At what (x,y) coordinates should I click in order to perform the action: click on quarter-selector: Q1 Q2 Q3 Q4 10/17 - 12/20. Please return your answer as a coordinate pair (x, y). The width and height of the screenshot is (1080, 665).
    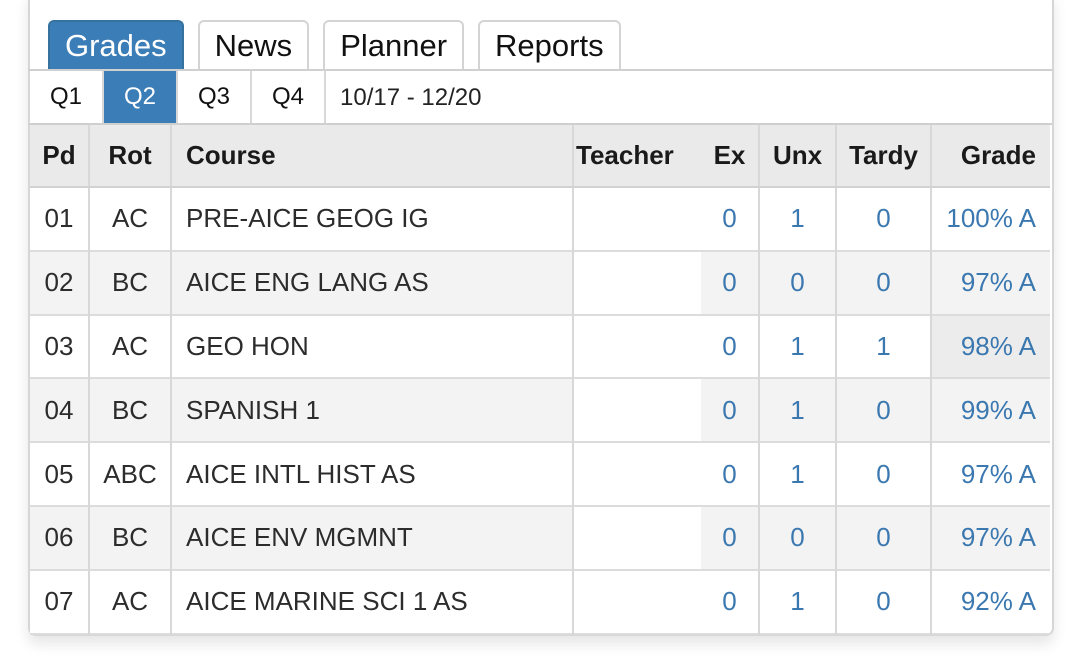
    Looking at the image, I should click on (255, 97).